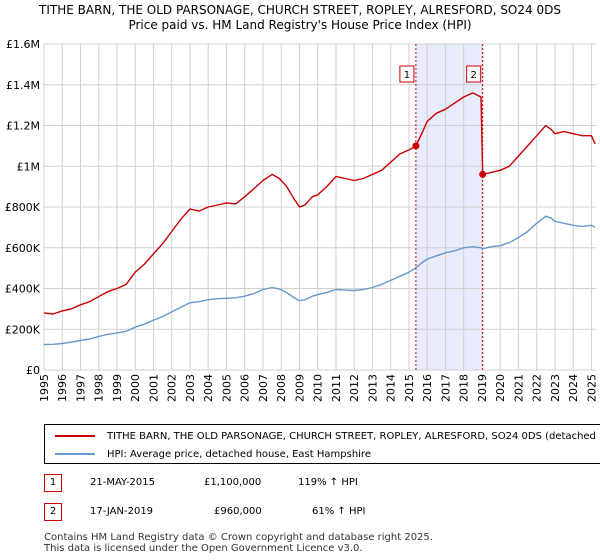 This screenshot has height=560, width=600. Describe the element at coordinates (518, 388) in the screenshot. I see `x-tick-label-26: 2021` at that location.